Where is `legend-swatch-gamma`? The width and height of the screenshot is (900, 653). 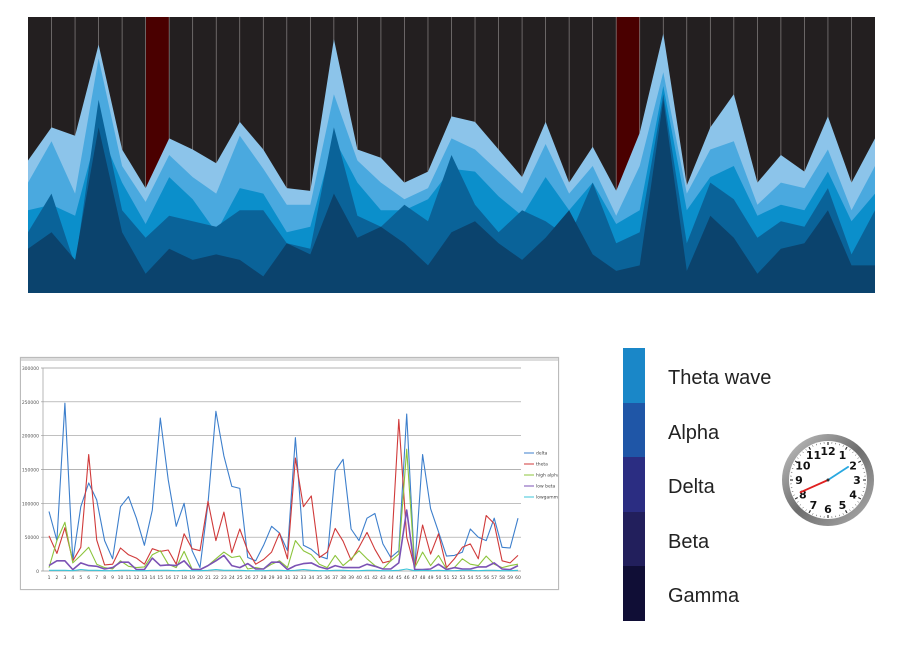
legend-swatch-gamma is located at coordinates (634, 593).